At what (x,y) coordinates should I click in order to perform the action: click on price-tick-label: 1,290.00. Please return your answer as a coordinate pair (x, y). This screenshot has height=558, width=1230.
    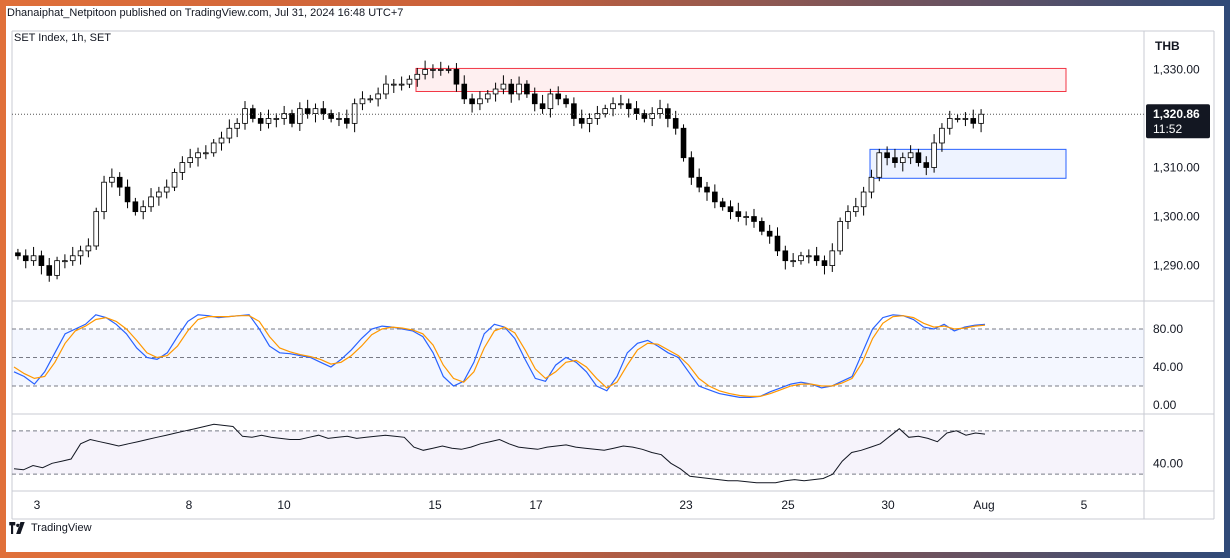
    Looking at the image, I should click on (1176, 266).